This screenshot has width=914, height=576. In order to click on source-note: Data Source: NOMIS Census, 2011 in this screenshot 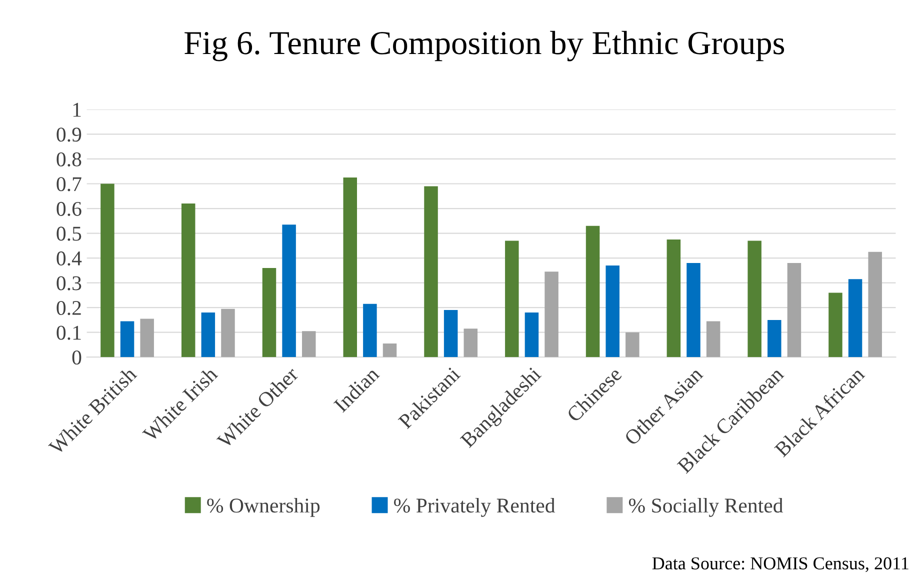, I will do `click(780, 564)`.